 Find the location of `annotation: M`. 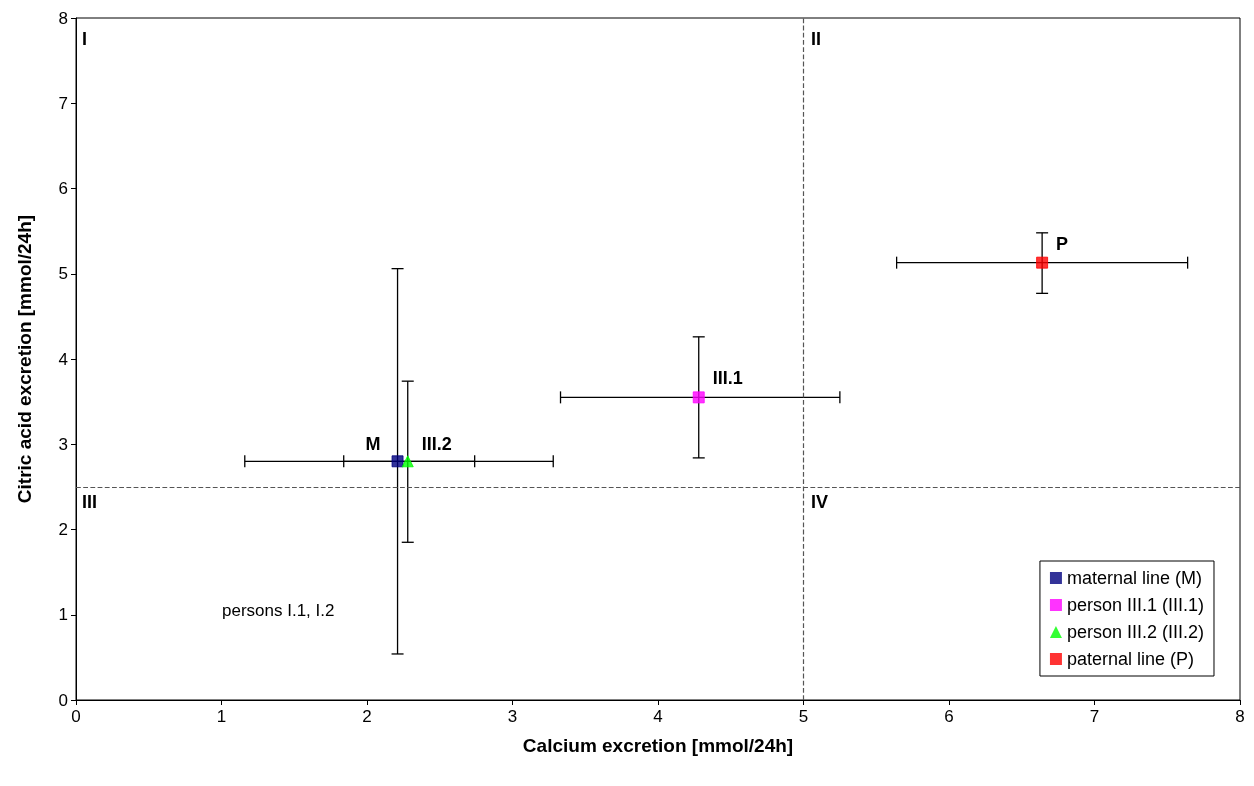

annotation: M is located at coordinates (373, 444).